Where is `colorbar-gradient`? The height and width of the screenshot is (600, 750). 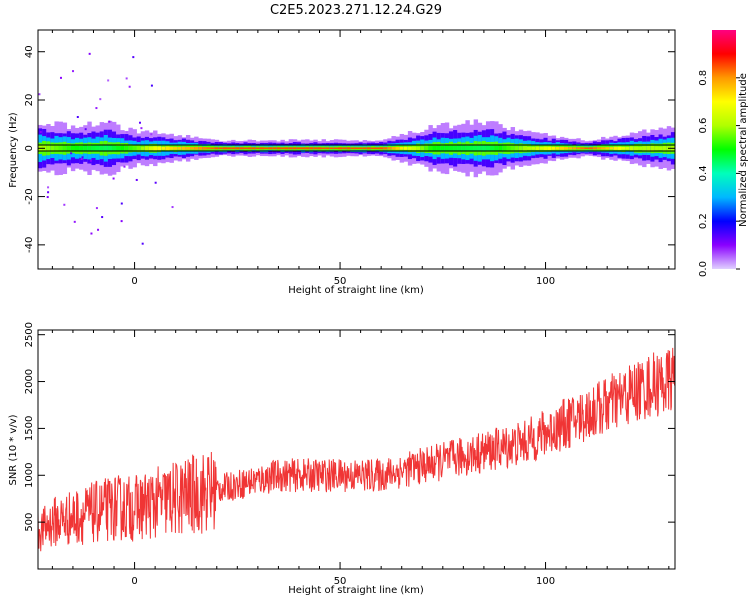
colorbar-gradient is located at coordinates (724, 149).